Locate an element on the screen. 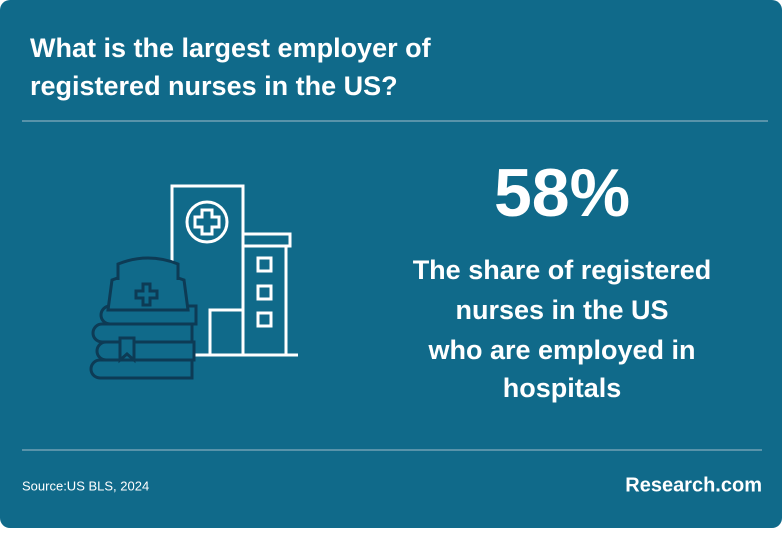  title-line: registered nurses in the US? is located at coordinates (214, 86).